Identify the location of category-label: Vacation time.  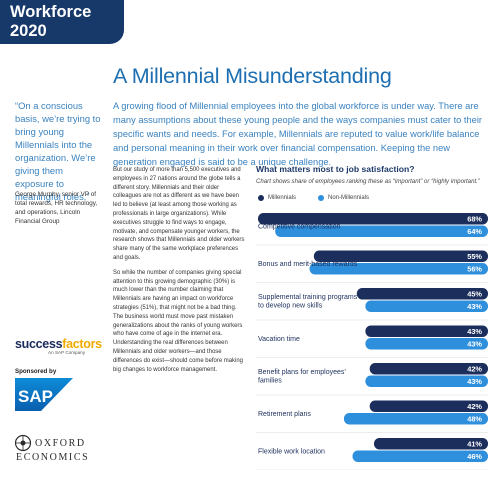
(279, 339).